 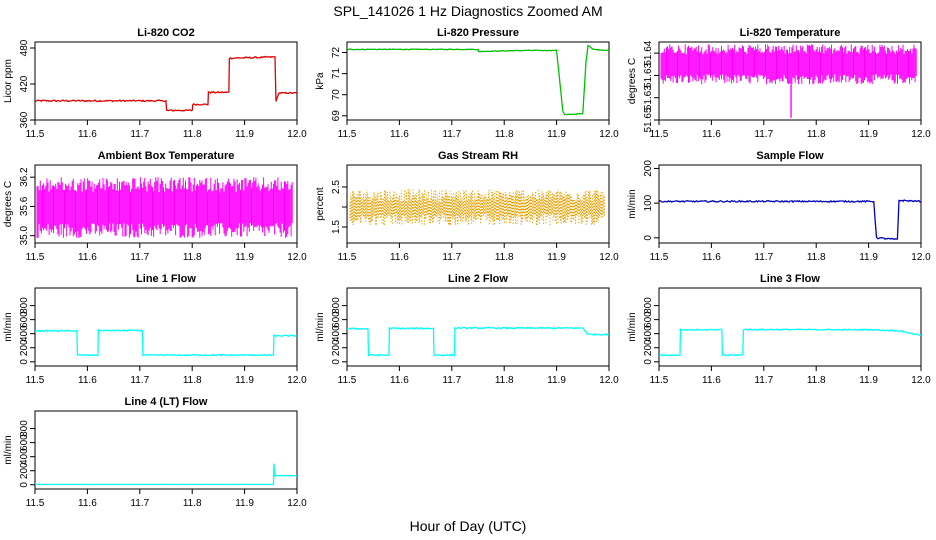 What do you see at coordinates (790, 279) in the screenshot?
I see `panel-title: Line 3 Flow` at bounding box center [790, 279].